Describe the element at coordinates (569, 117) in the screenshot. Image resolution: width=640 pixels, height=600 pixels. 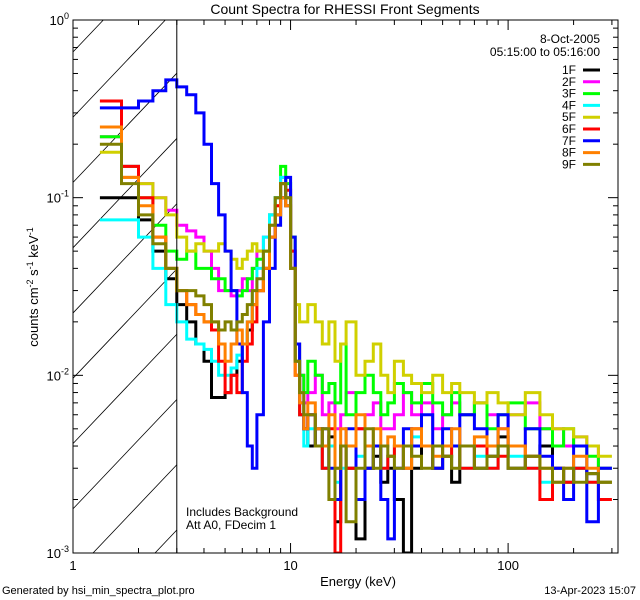
I see `legend-label-5F: 5F` at that location.